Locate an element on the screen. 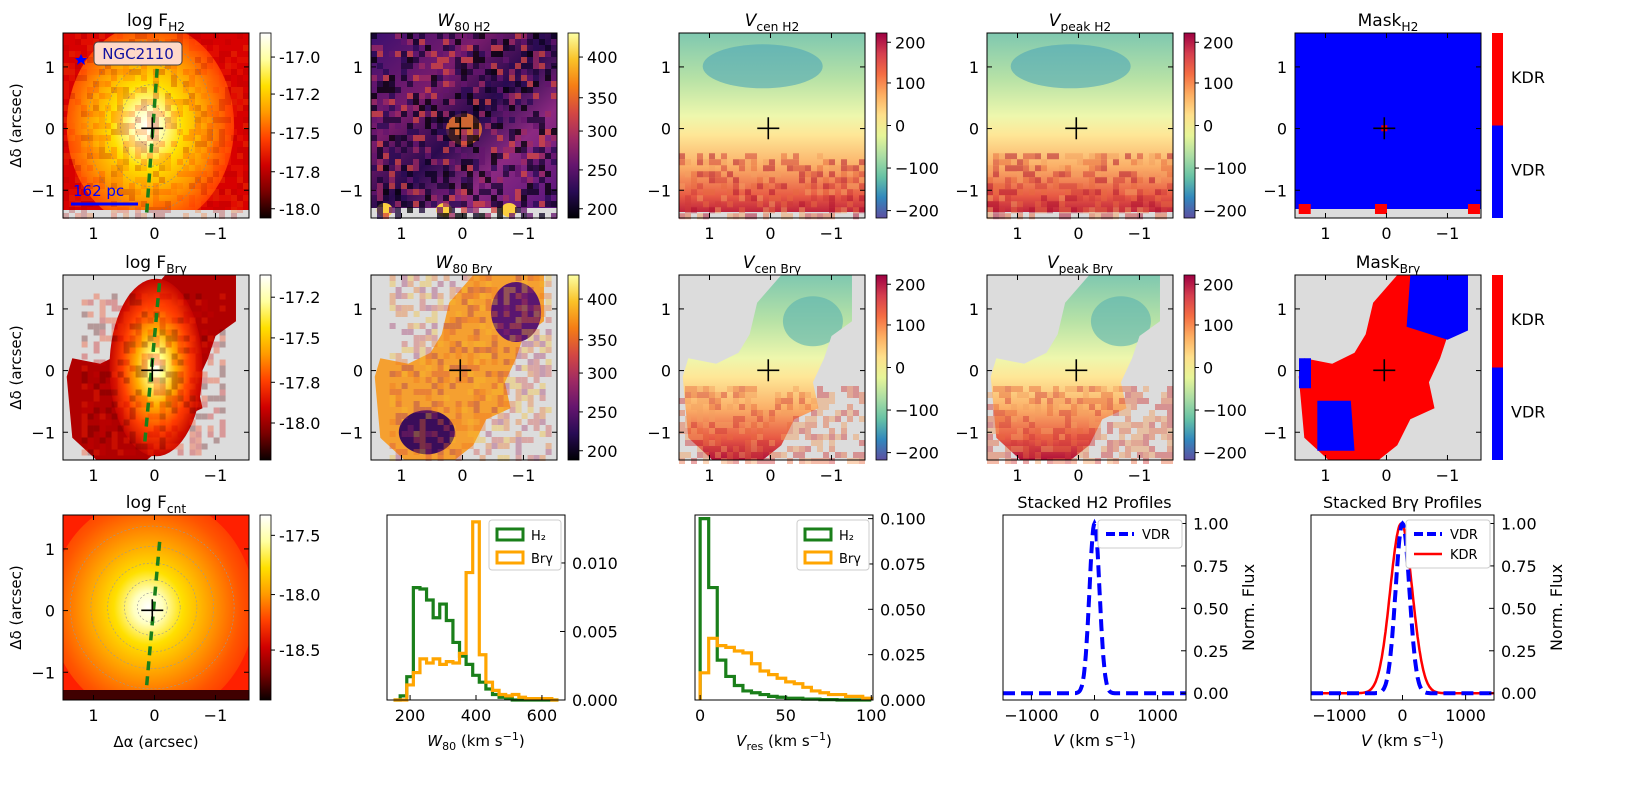  colorbar-vcen_brg is located at coordinates (881, 367).